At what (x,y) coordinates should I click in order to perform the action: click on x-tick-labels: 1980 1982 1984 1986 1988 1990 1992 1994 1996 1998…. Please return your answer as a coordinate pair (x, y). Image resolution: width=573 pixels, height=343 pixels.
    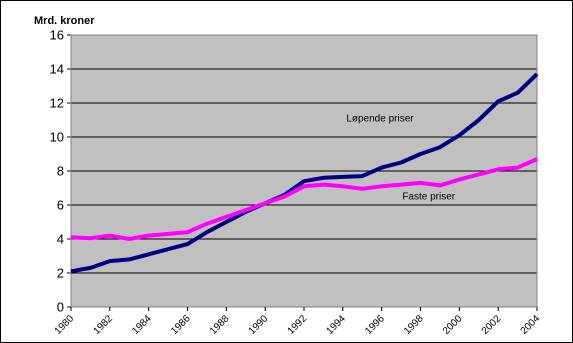
    Looking at the image, I should click on (298, 325).